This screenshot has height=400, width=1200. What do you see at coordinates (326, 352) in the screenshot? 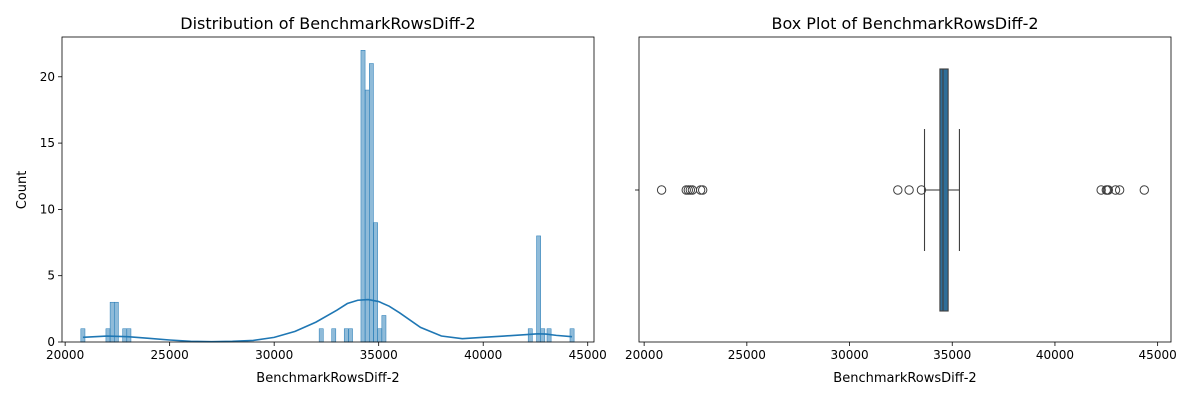
I see `histogram-x-ticks: 20000 25000 30000 35000 40000 45000` at bounding box center [326, 352].